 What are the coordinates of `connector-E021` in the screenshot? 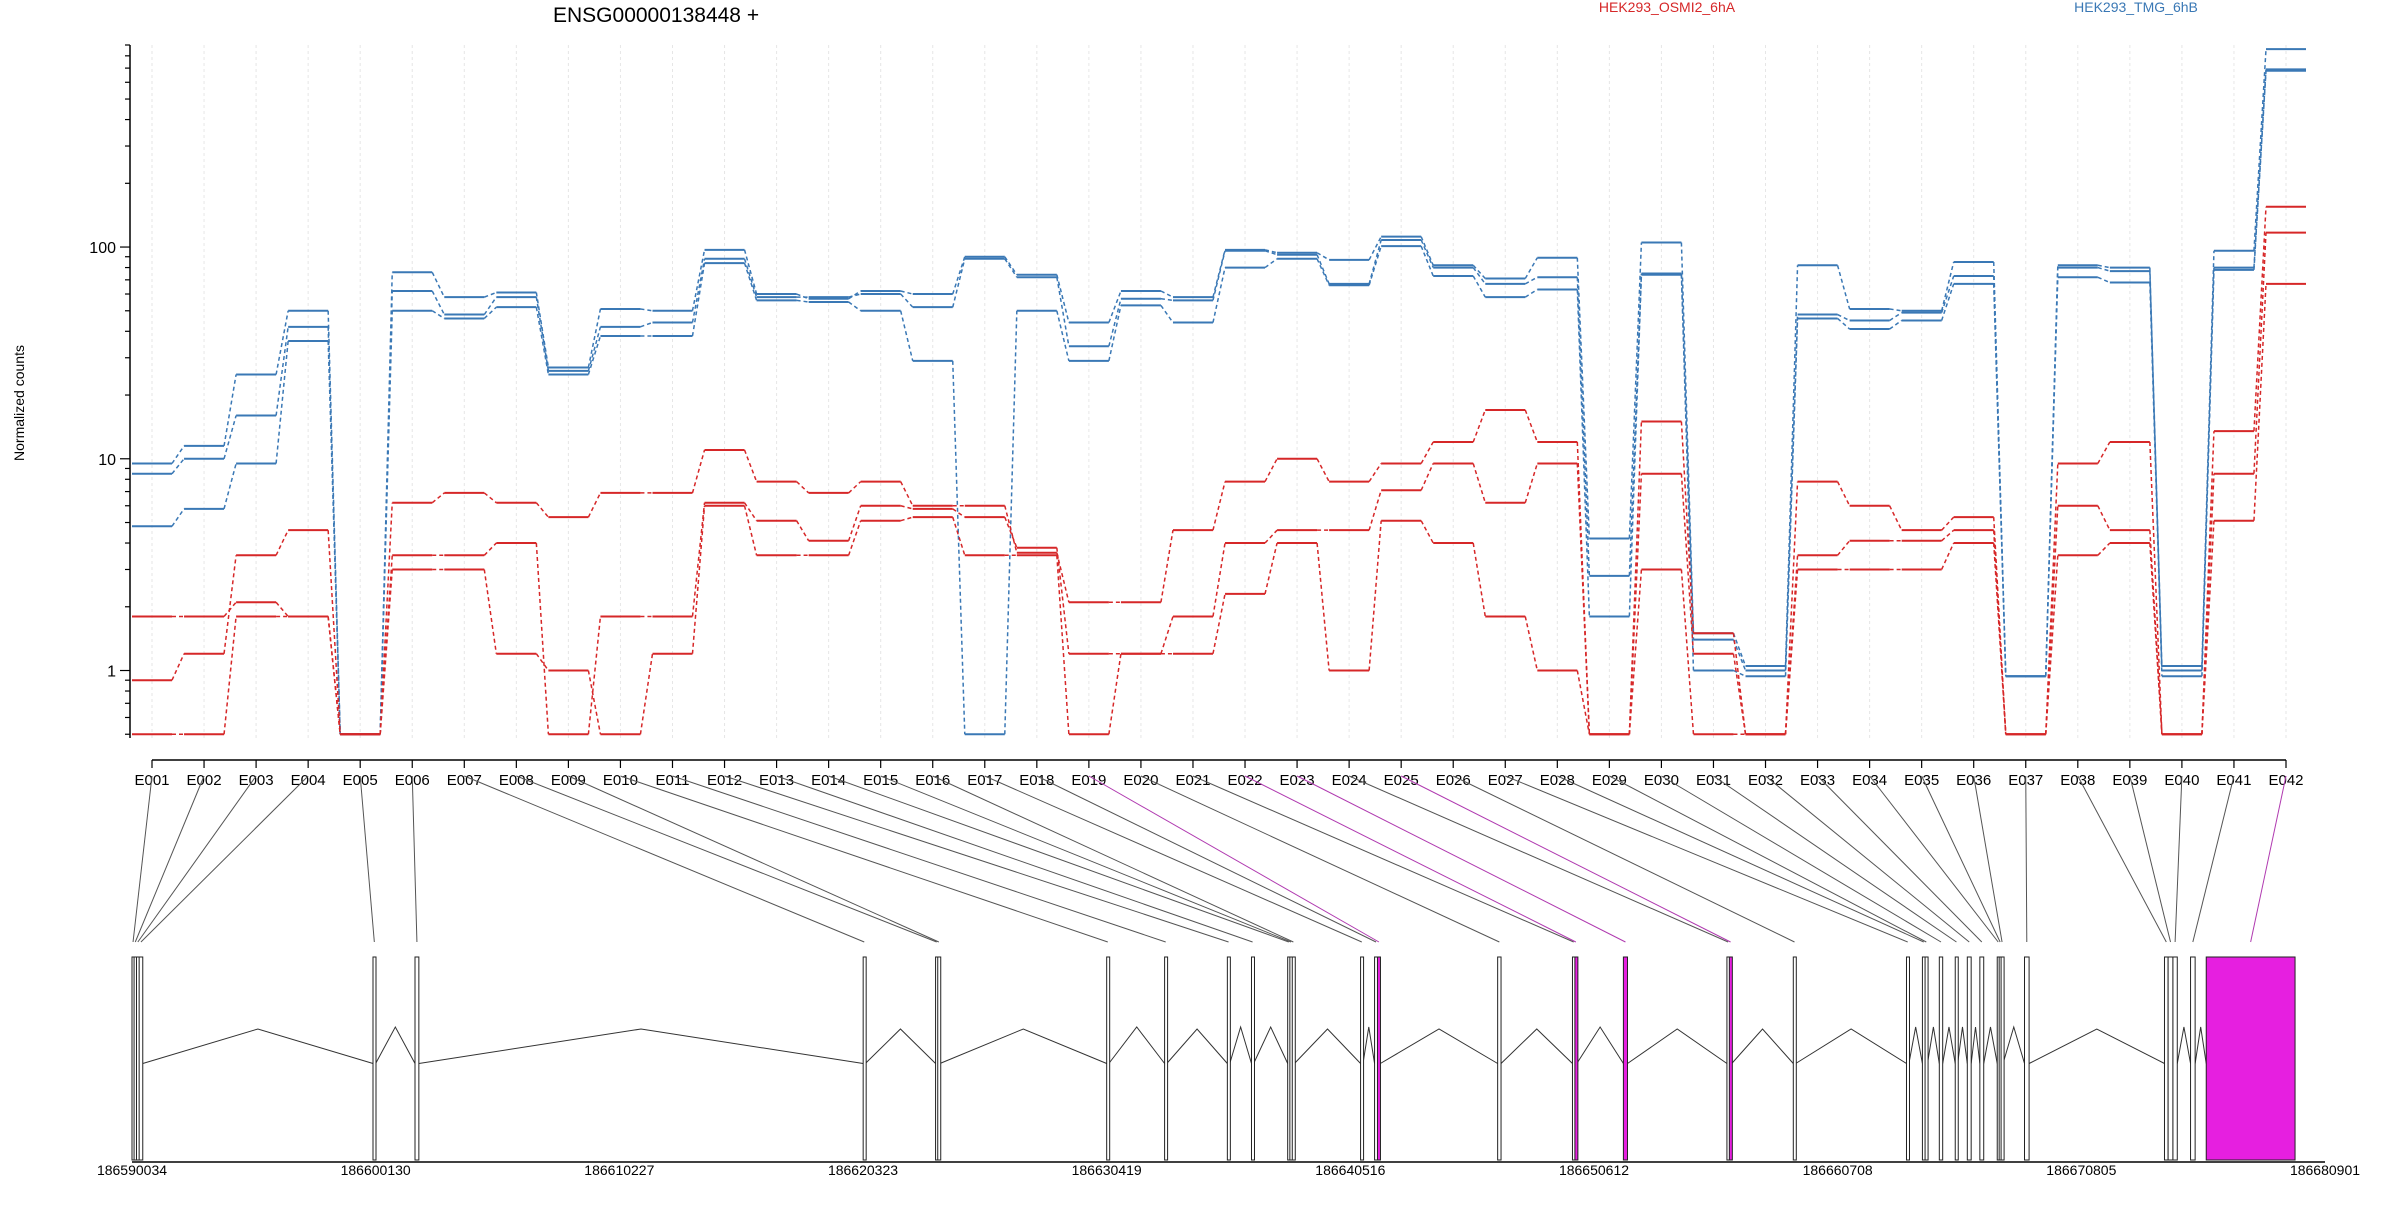 It's located at (1383, 859).